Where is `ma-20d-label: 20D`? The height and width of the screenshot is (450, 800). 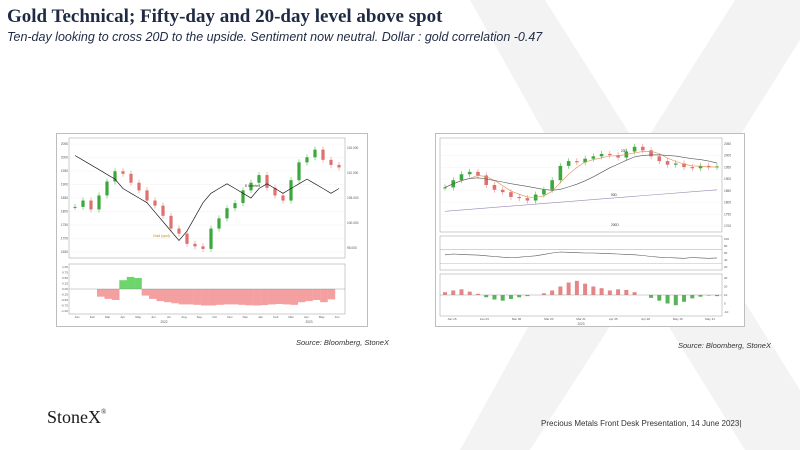
ma-20d-label: 20D is located at coordinates (624, 151).